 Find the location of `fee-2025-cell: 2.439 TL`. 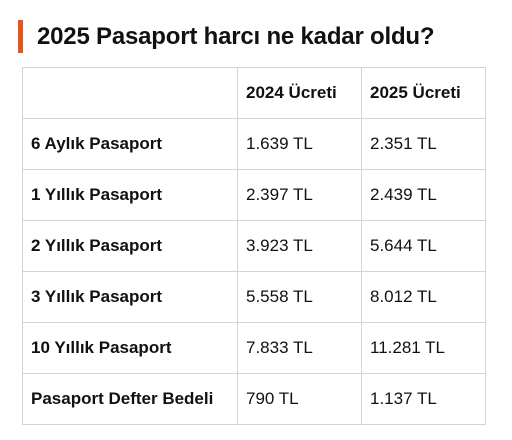

fee-2025-cell: 2.439 TL is located at coordinates (423, 195).